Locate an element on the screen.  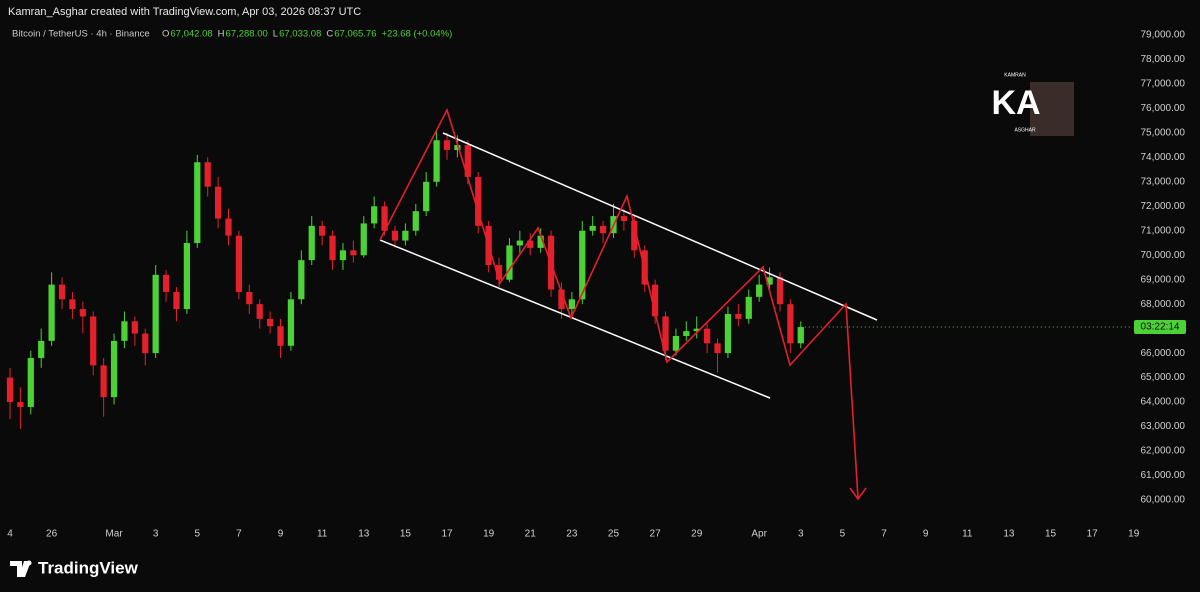
y-tick-label: 72,000.00 is located at coordinates (1163, 206).